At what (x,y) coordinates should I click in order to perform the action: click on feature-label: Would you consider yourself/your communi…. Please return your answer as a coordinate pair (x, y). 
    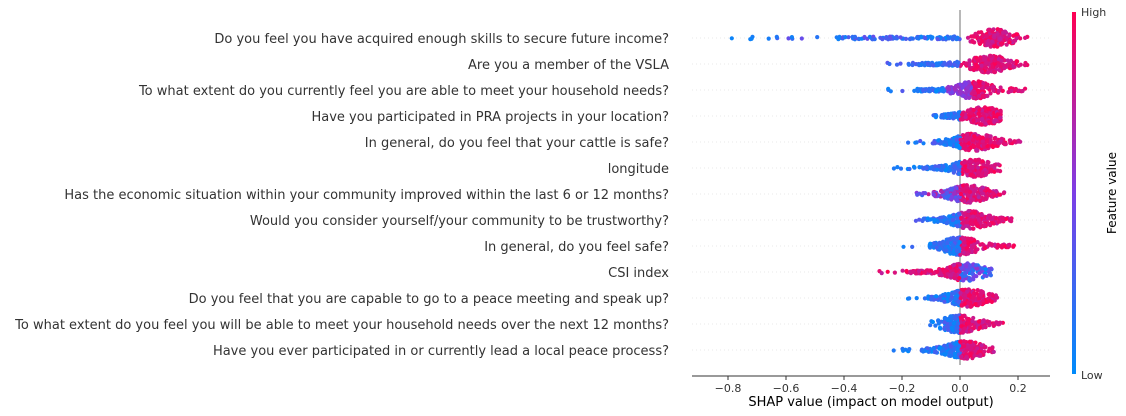
    Looking at the image, I should click on (459, 221).